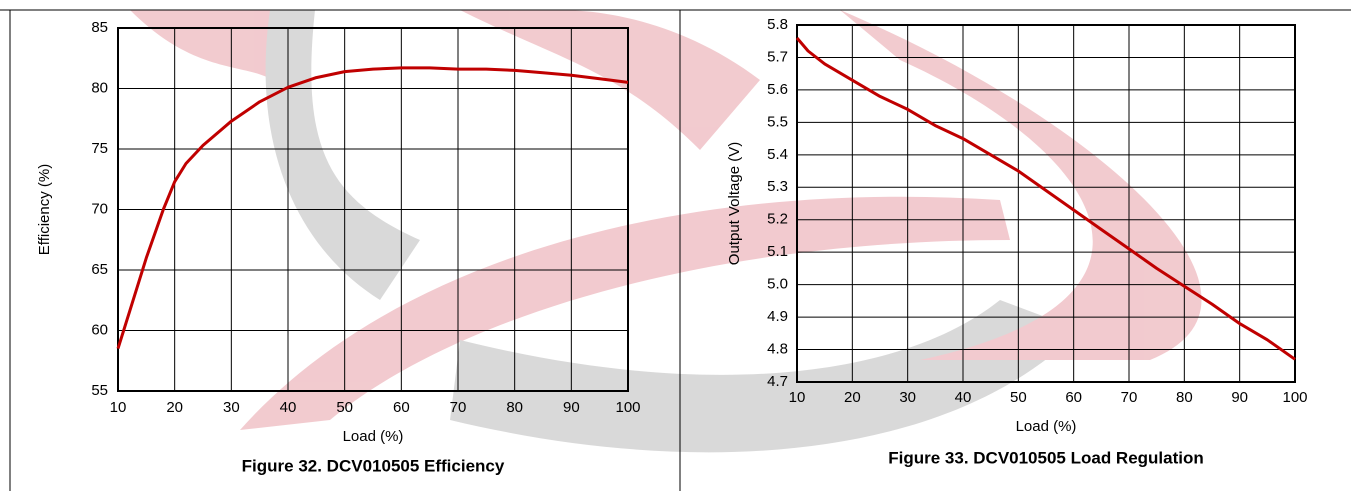  I want to click on y-tick-label: 4.7, so click(777, 381).